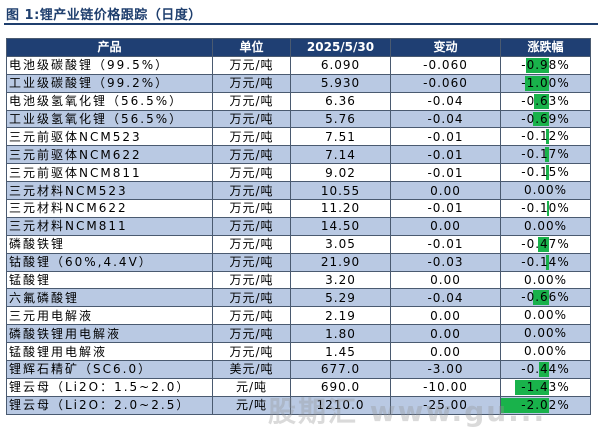 The width and height of the screenshot is (603, 432). Describe the element at coordinates (298, 137) in the screenshot. I see `table-row: 三元前驱体NCM523 万元/吨 7.51 -0.01 -0.12%` at that location.